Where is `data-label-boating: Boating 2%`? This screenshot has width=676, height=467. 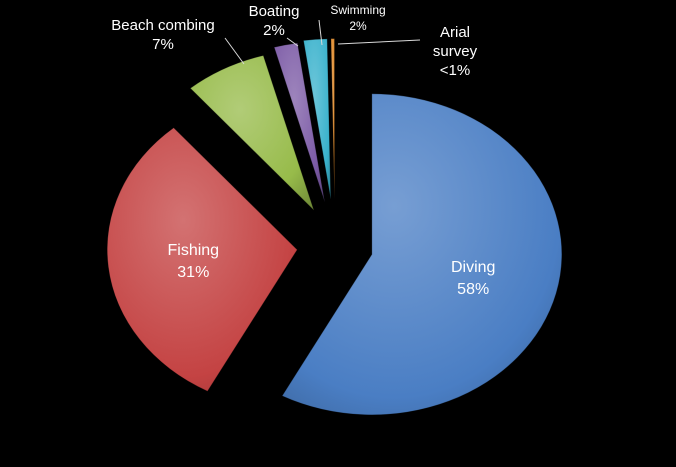
data-label-boating: Boating 2% is located at coordinates (274, 21).